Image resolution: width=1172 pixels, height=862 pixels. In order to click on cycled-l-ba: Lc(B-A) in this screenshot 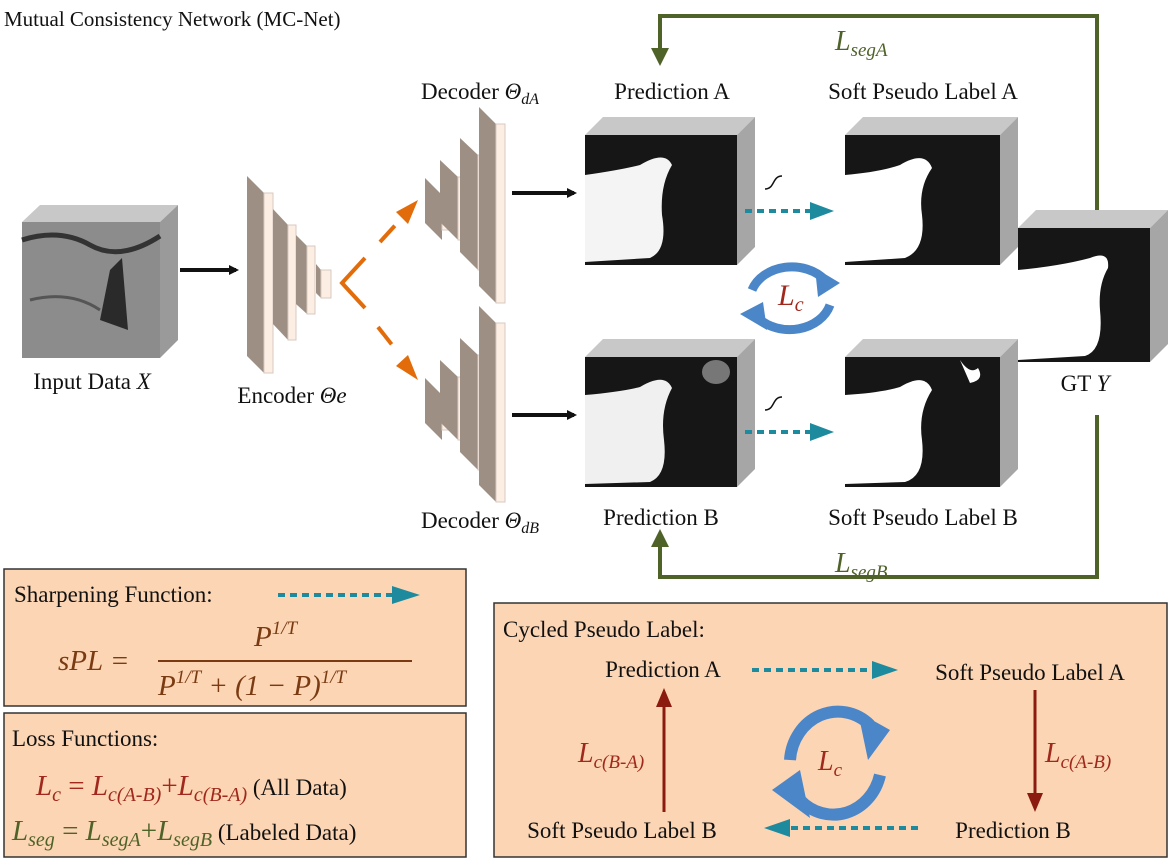, I will do `click(610, 755)`.